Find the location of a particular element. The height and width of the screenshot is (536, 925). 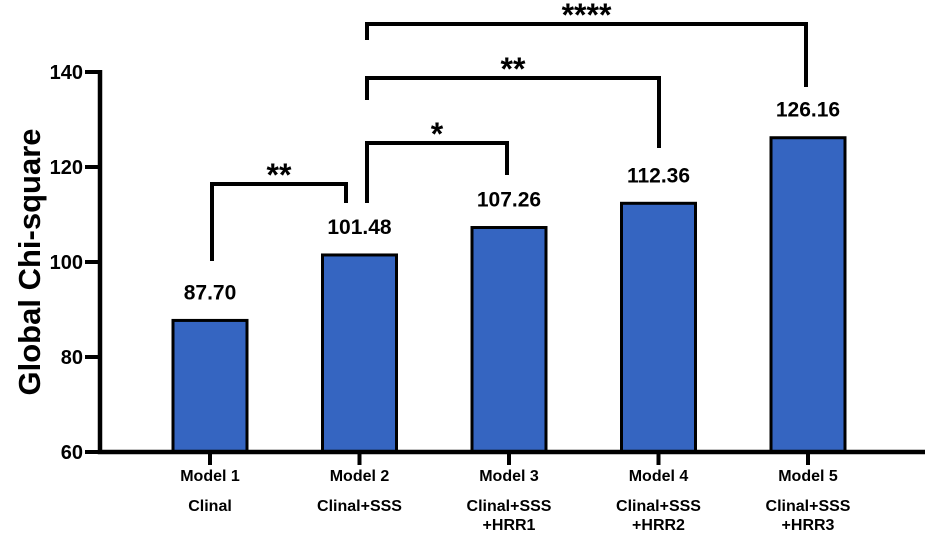

category-label: Model 1 is located at coordinates (210, 476).